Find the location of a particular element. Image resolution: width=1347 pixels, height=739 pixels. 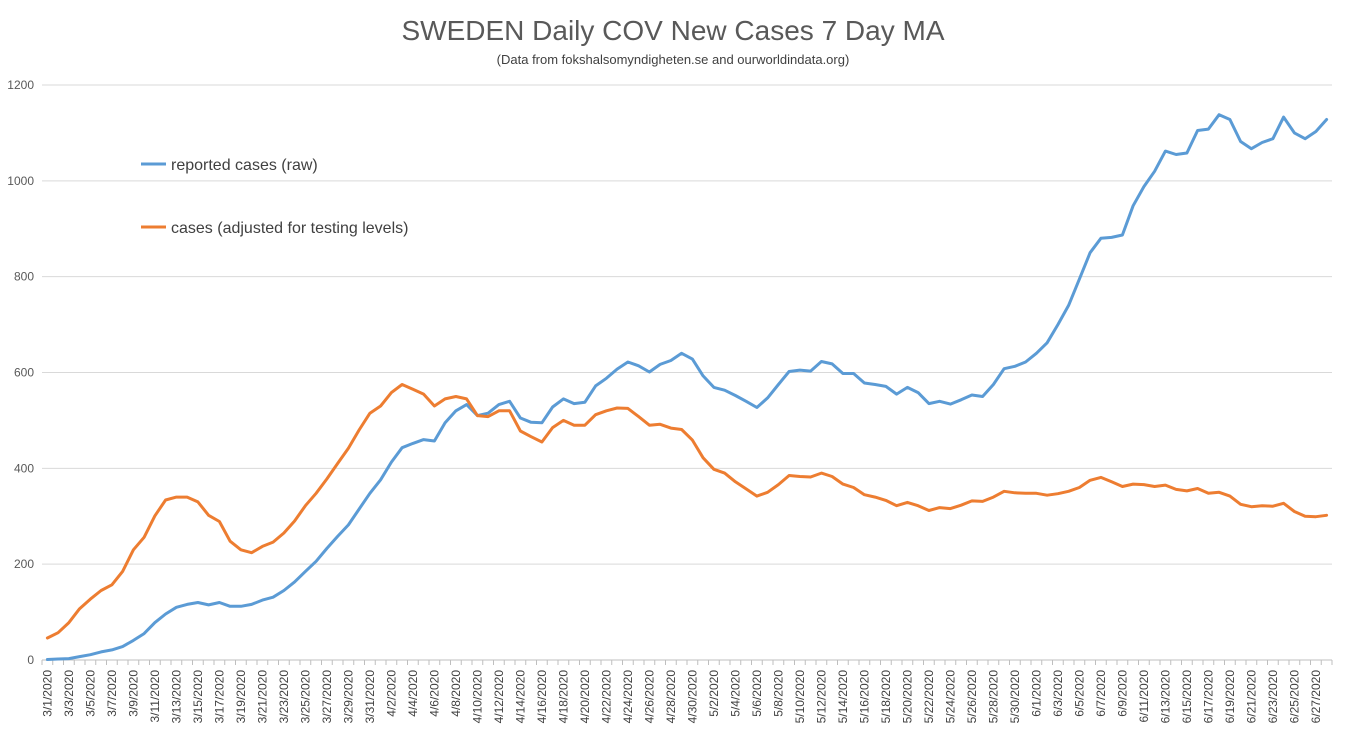

x-tick-label-9: 3/19/2020 is located at coordinates (241, 697).